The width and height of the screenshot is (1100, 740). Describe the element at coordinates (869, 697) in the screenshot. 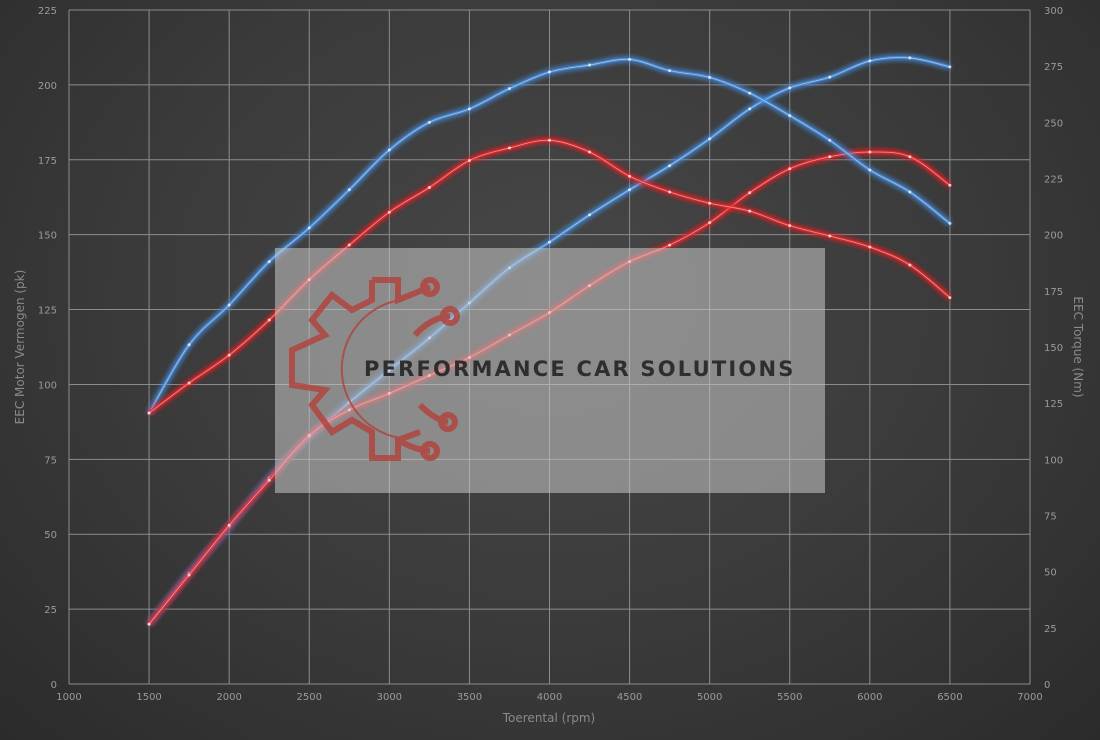

I see `x-tick-label: 6000` at that location.